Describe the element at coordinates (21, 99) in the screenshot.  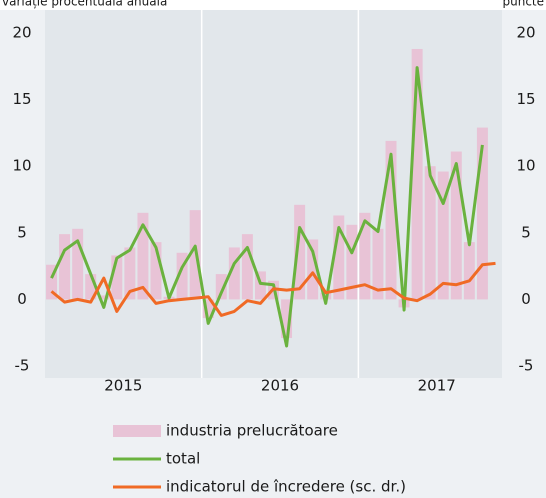
I see `y-tick-label: 15` at that location.